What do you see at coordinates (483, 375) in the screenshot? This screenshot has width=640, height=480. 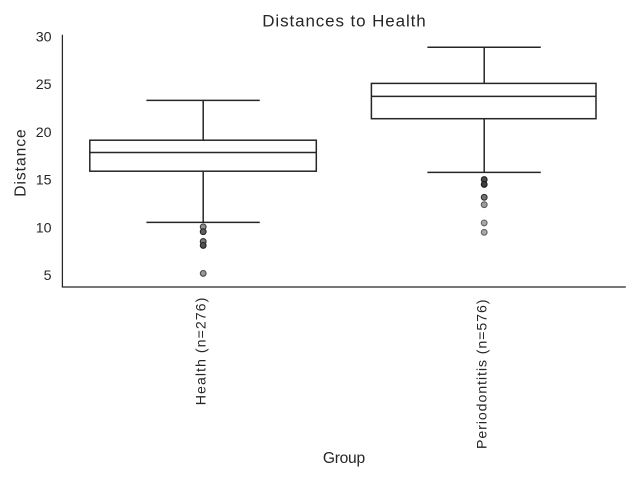 I see `svg-text: Periodontitis (n=576)` at bounding box center [483, 375].